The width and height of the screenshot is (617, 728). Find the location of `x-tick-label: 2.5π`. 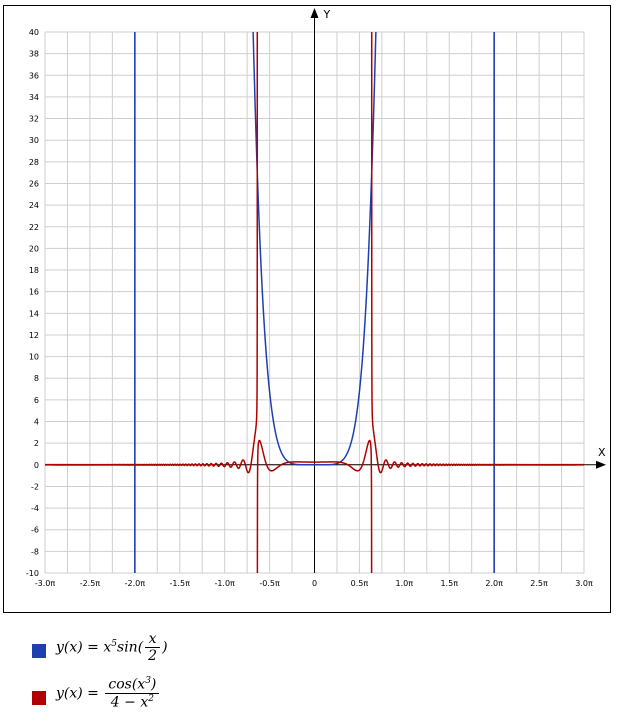

x-tick-label: 2.5π is located at coordinates (539, 583).